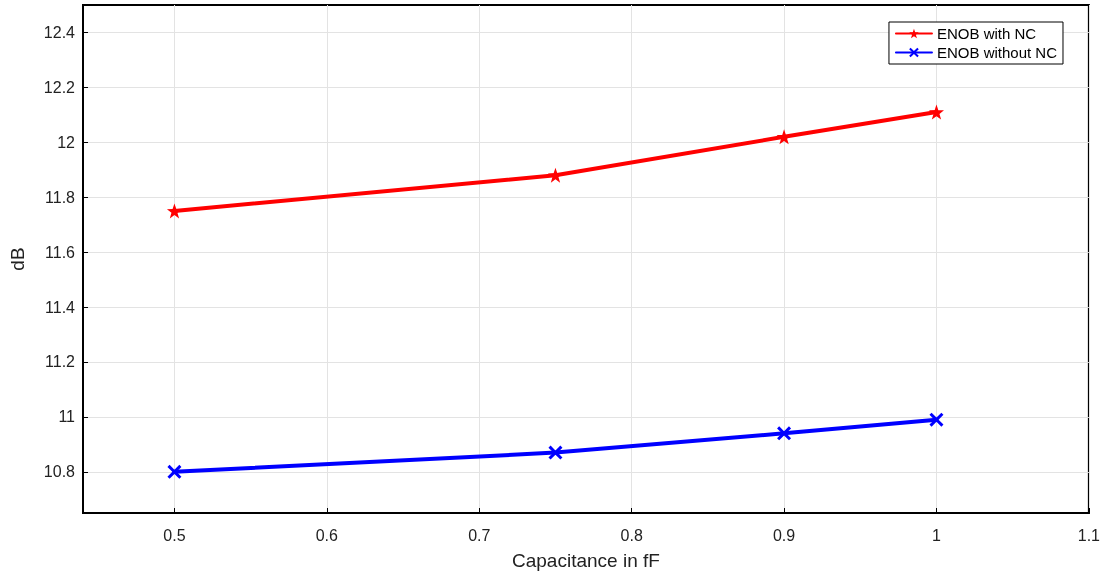 The height and width of the screenshot is (581, 1103). I want to click on y-tick-label: 10.8, so click(59, 472).